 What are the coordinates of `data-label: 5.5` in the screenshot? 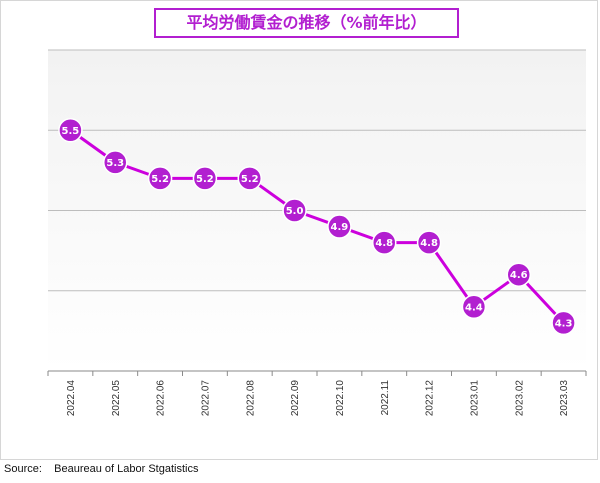 It's located at (71, 131).